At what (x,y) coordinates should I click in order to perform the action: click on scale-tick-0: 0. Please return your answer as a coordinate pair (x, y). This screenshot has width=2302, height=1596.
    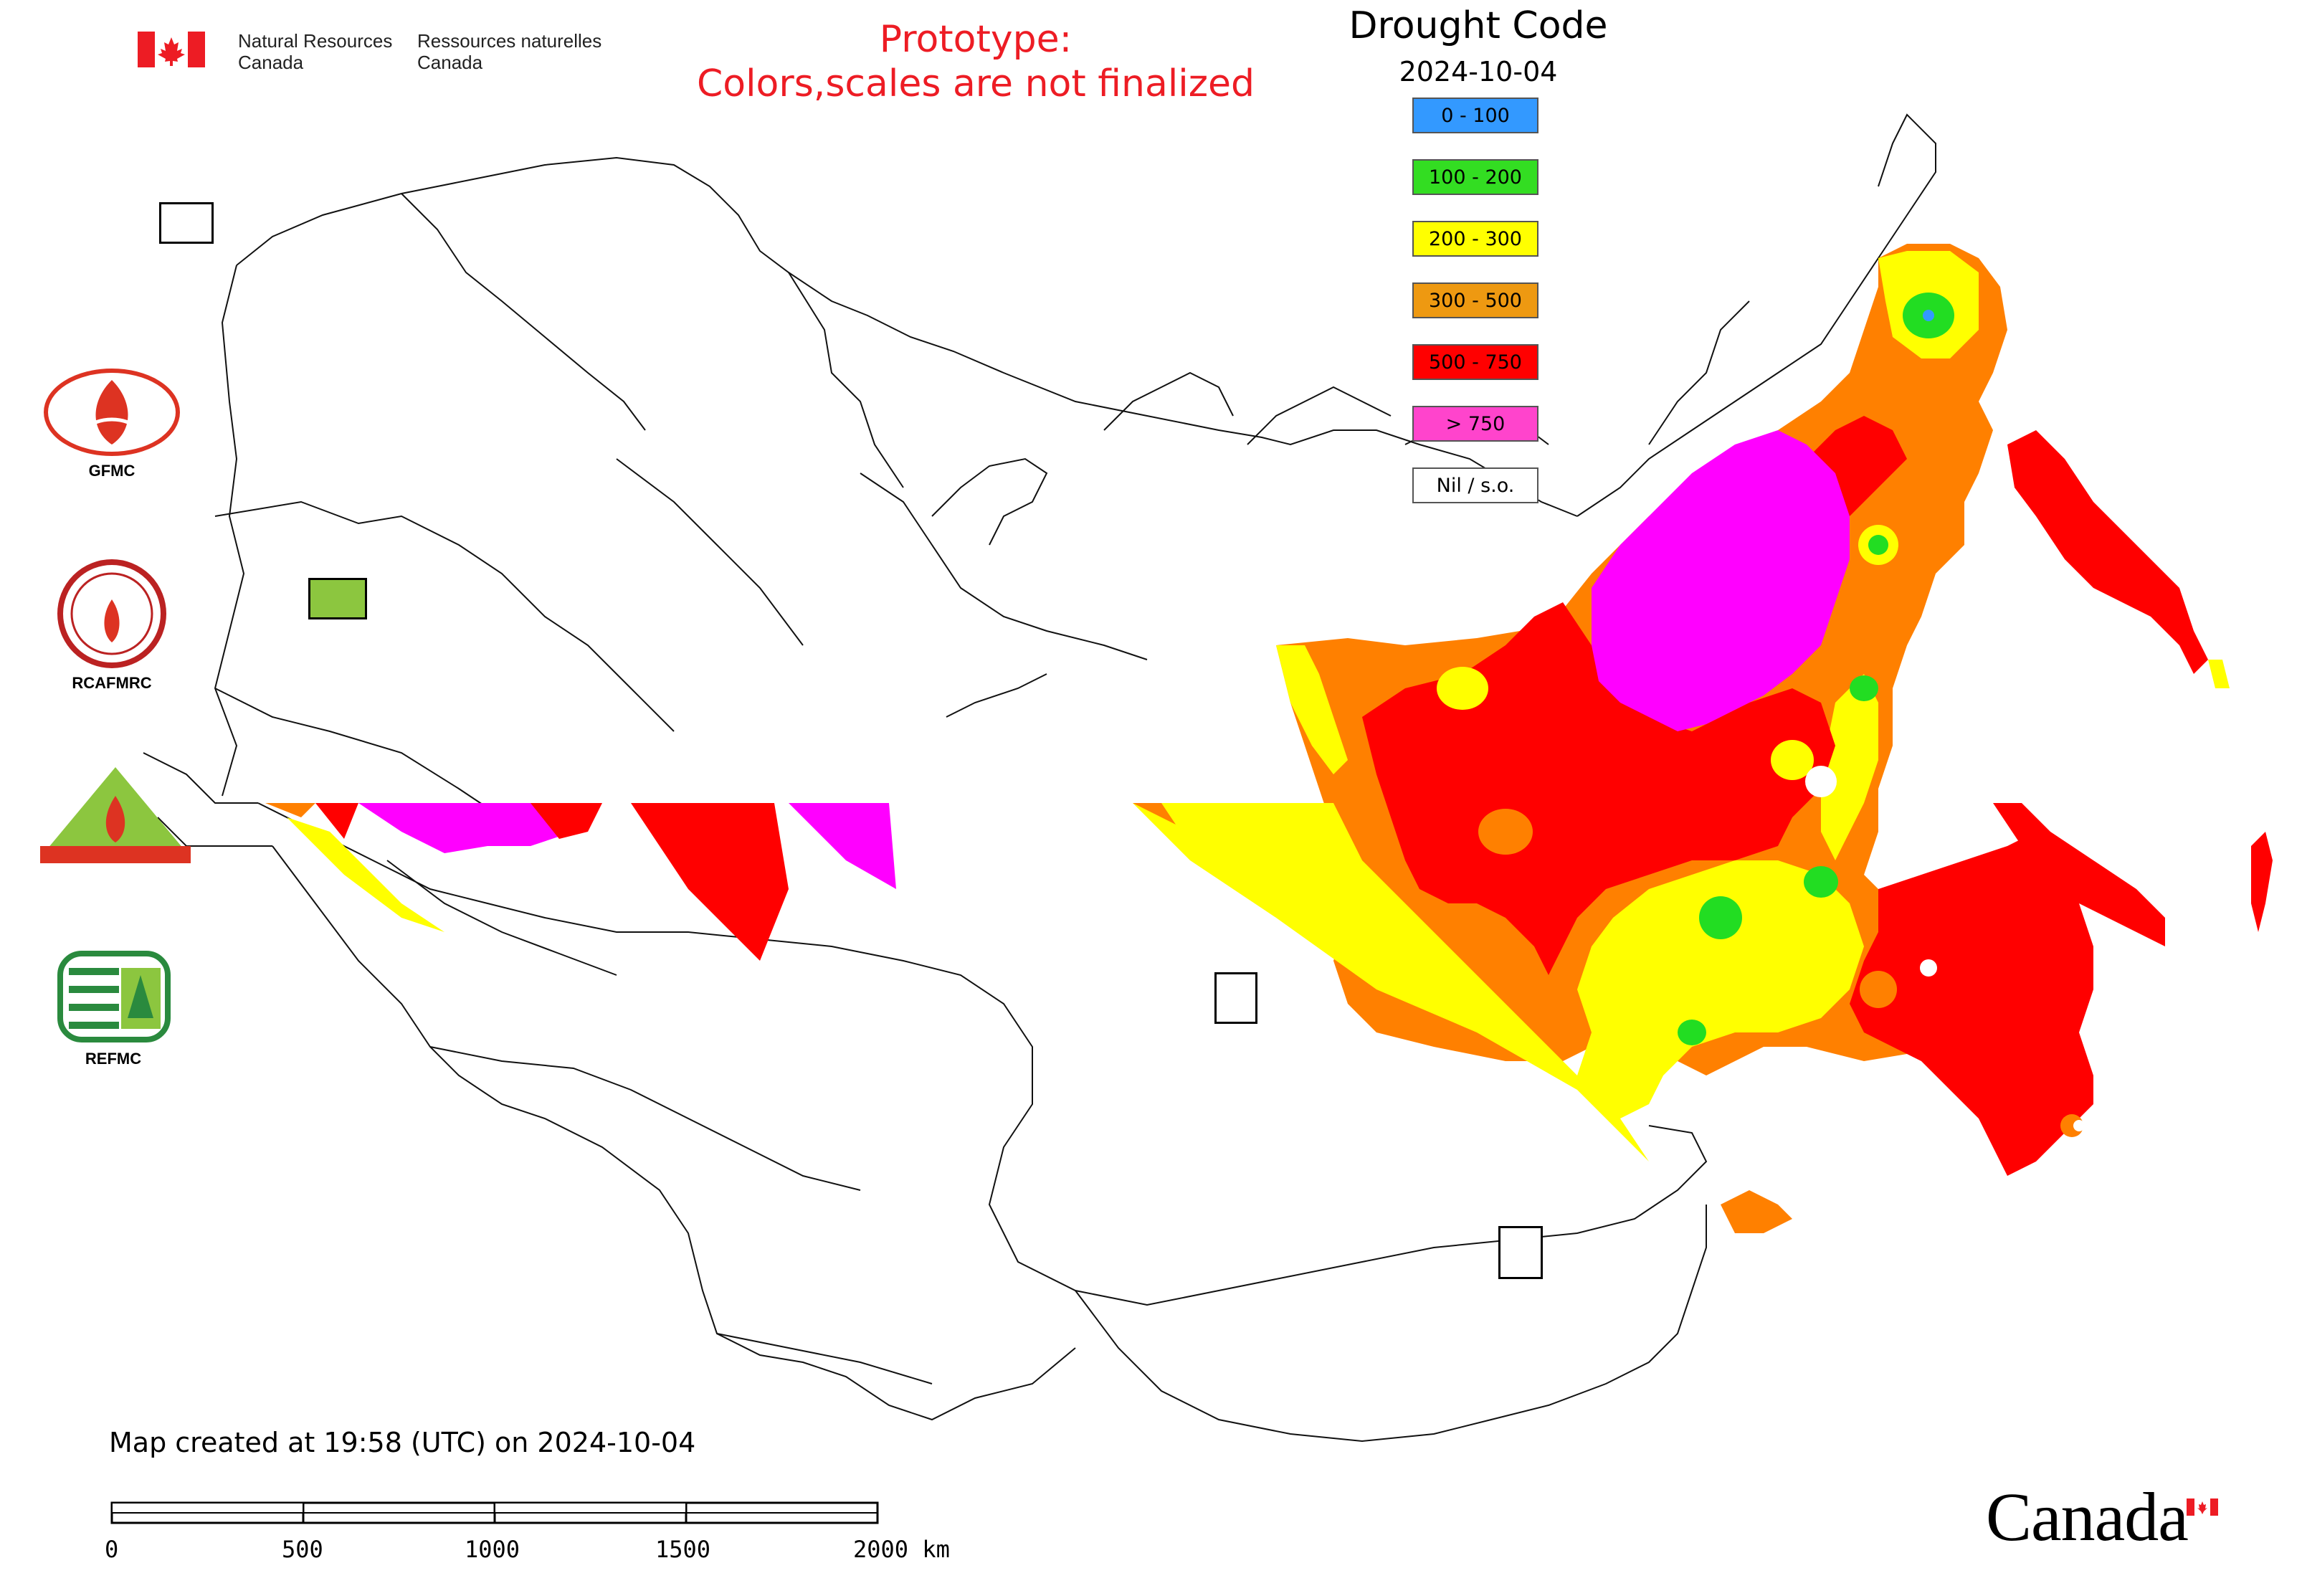
    Looking at the image, I should click on (112, 1549).